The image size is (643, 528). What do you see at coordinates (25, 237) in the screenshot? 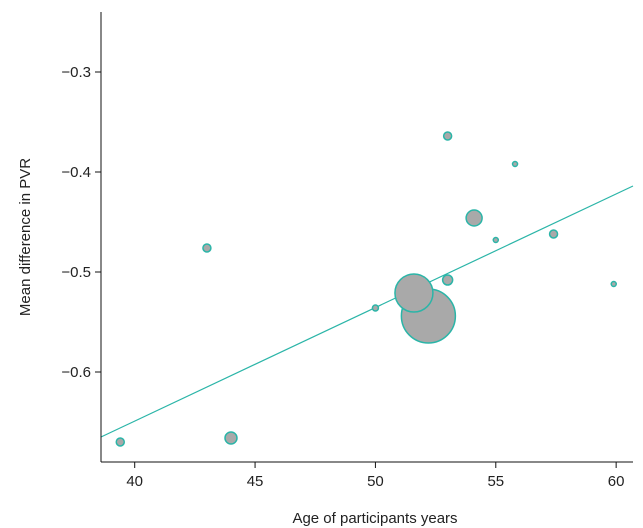
I see `y-axis-title: Mean difference in PVR` at bounding box center [25, 237].